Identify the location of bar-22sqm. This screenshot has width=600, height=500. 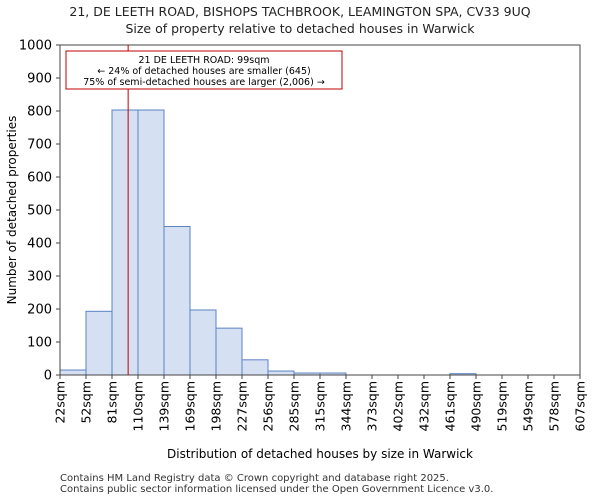
(73, 372).